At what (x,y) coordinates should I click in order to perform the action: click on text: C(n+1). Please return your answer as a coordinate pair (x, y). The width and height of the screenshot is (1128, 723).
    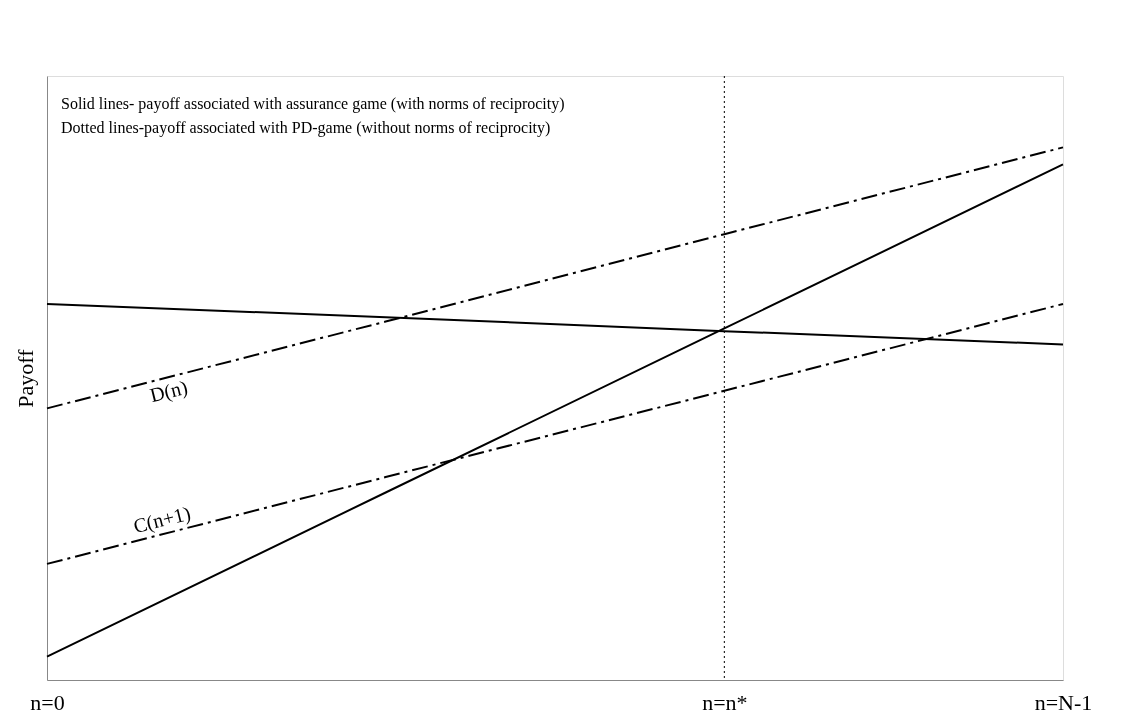
    Looking at the image, I should click on (162, 520).